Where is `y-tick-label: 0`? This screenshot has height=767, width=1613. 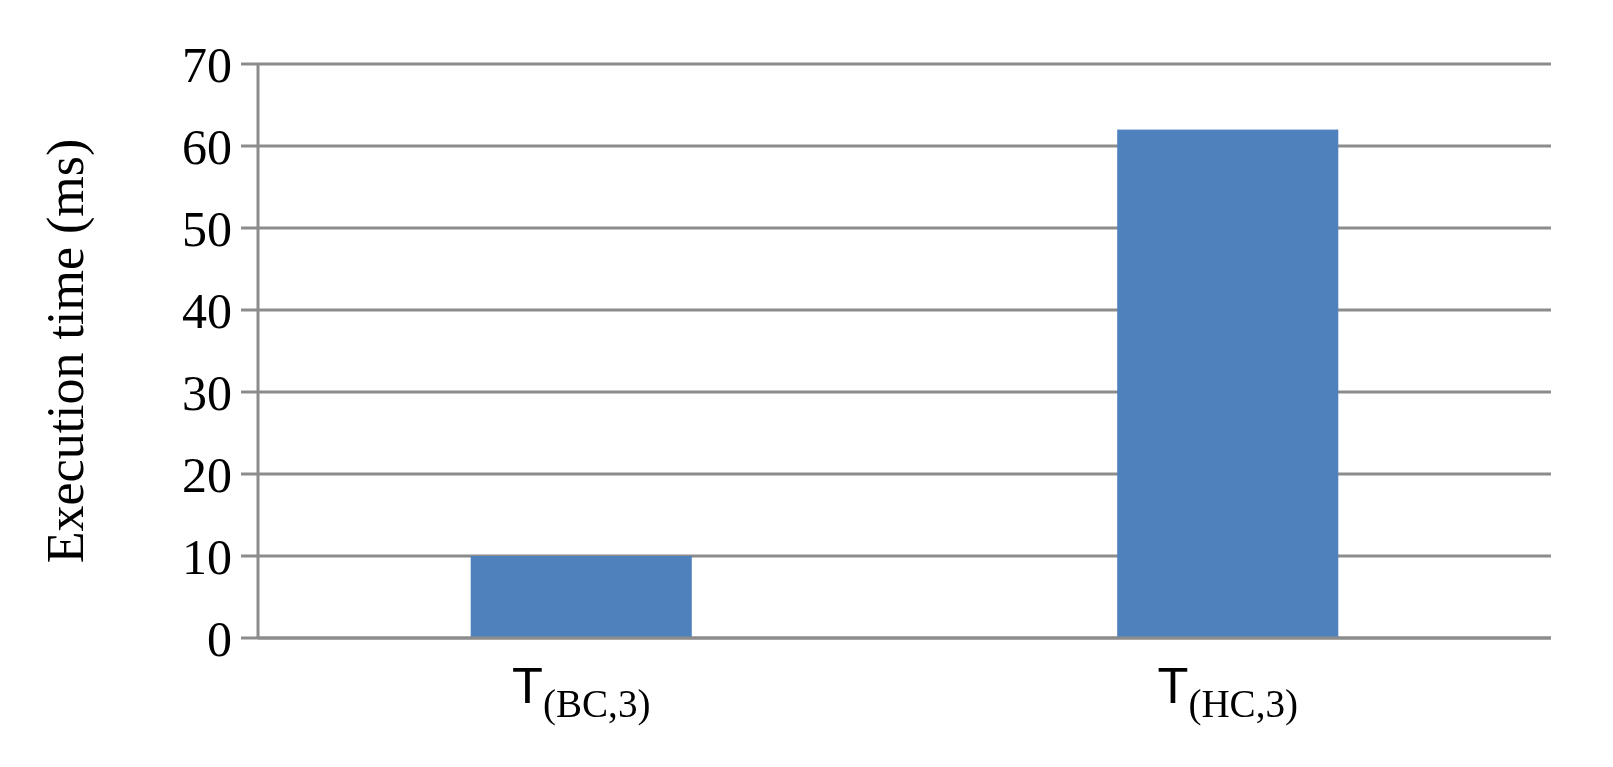
y-tick-label: 0 is located at coordinates (219, 638).